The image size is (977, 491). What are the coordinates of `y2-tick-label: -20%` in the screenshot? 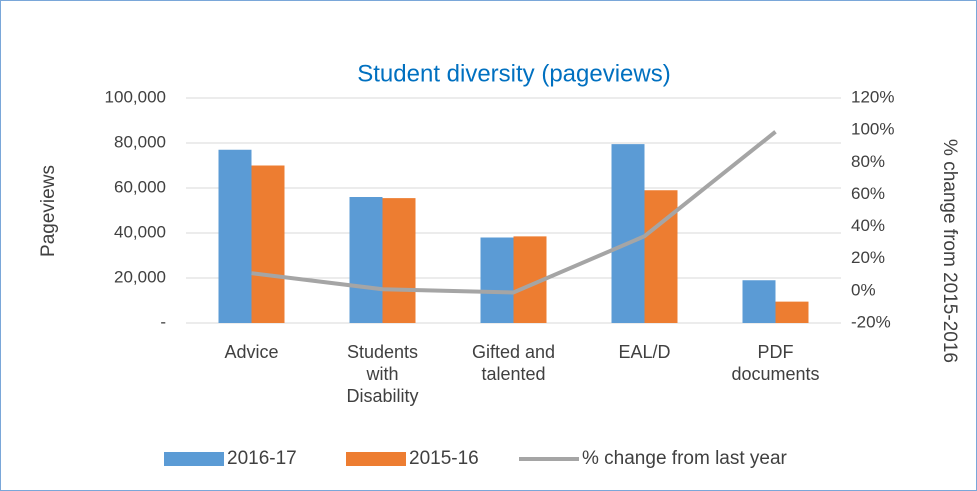 It's located at (871, 321).